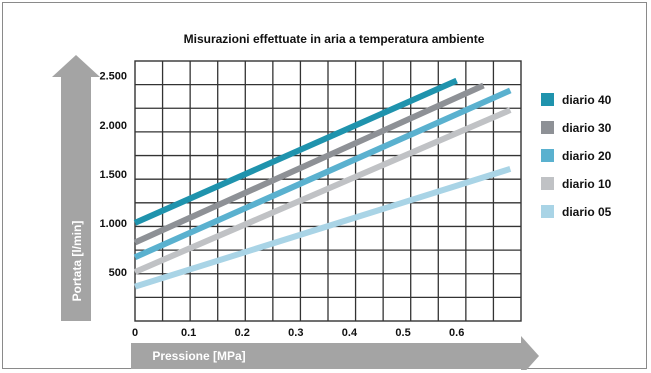 This screenshot has width=651, height=373. I want to click on y-tick-label: 2.000, so click(113, 126).